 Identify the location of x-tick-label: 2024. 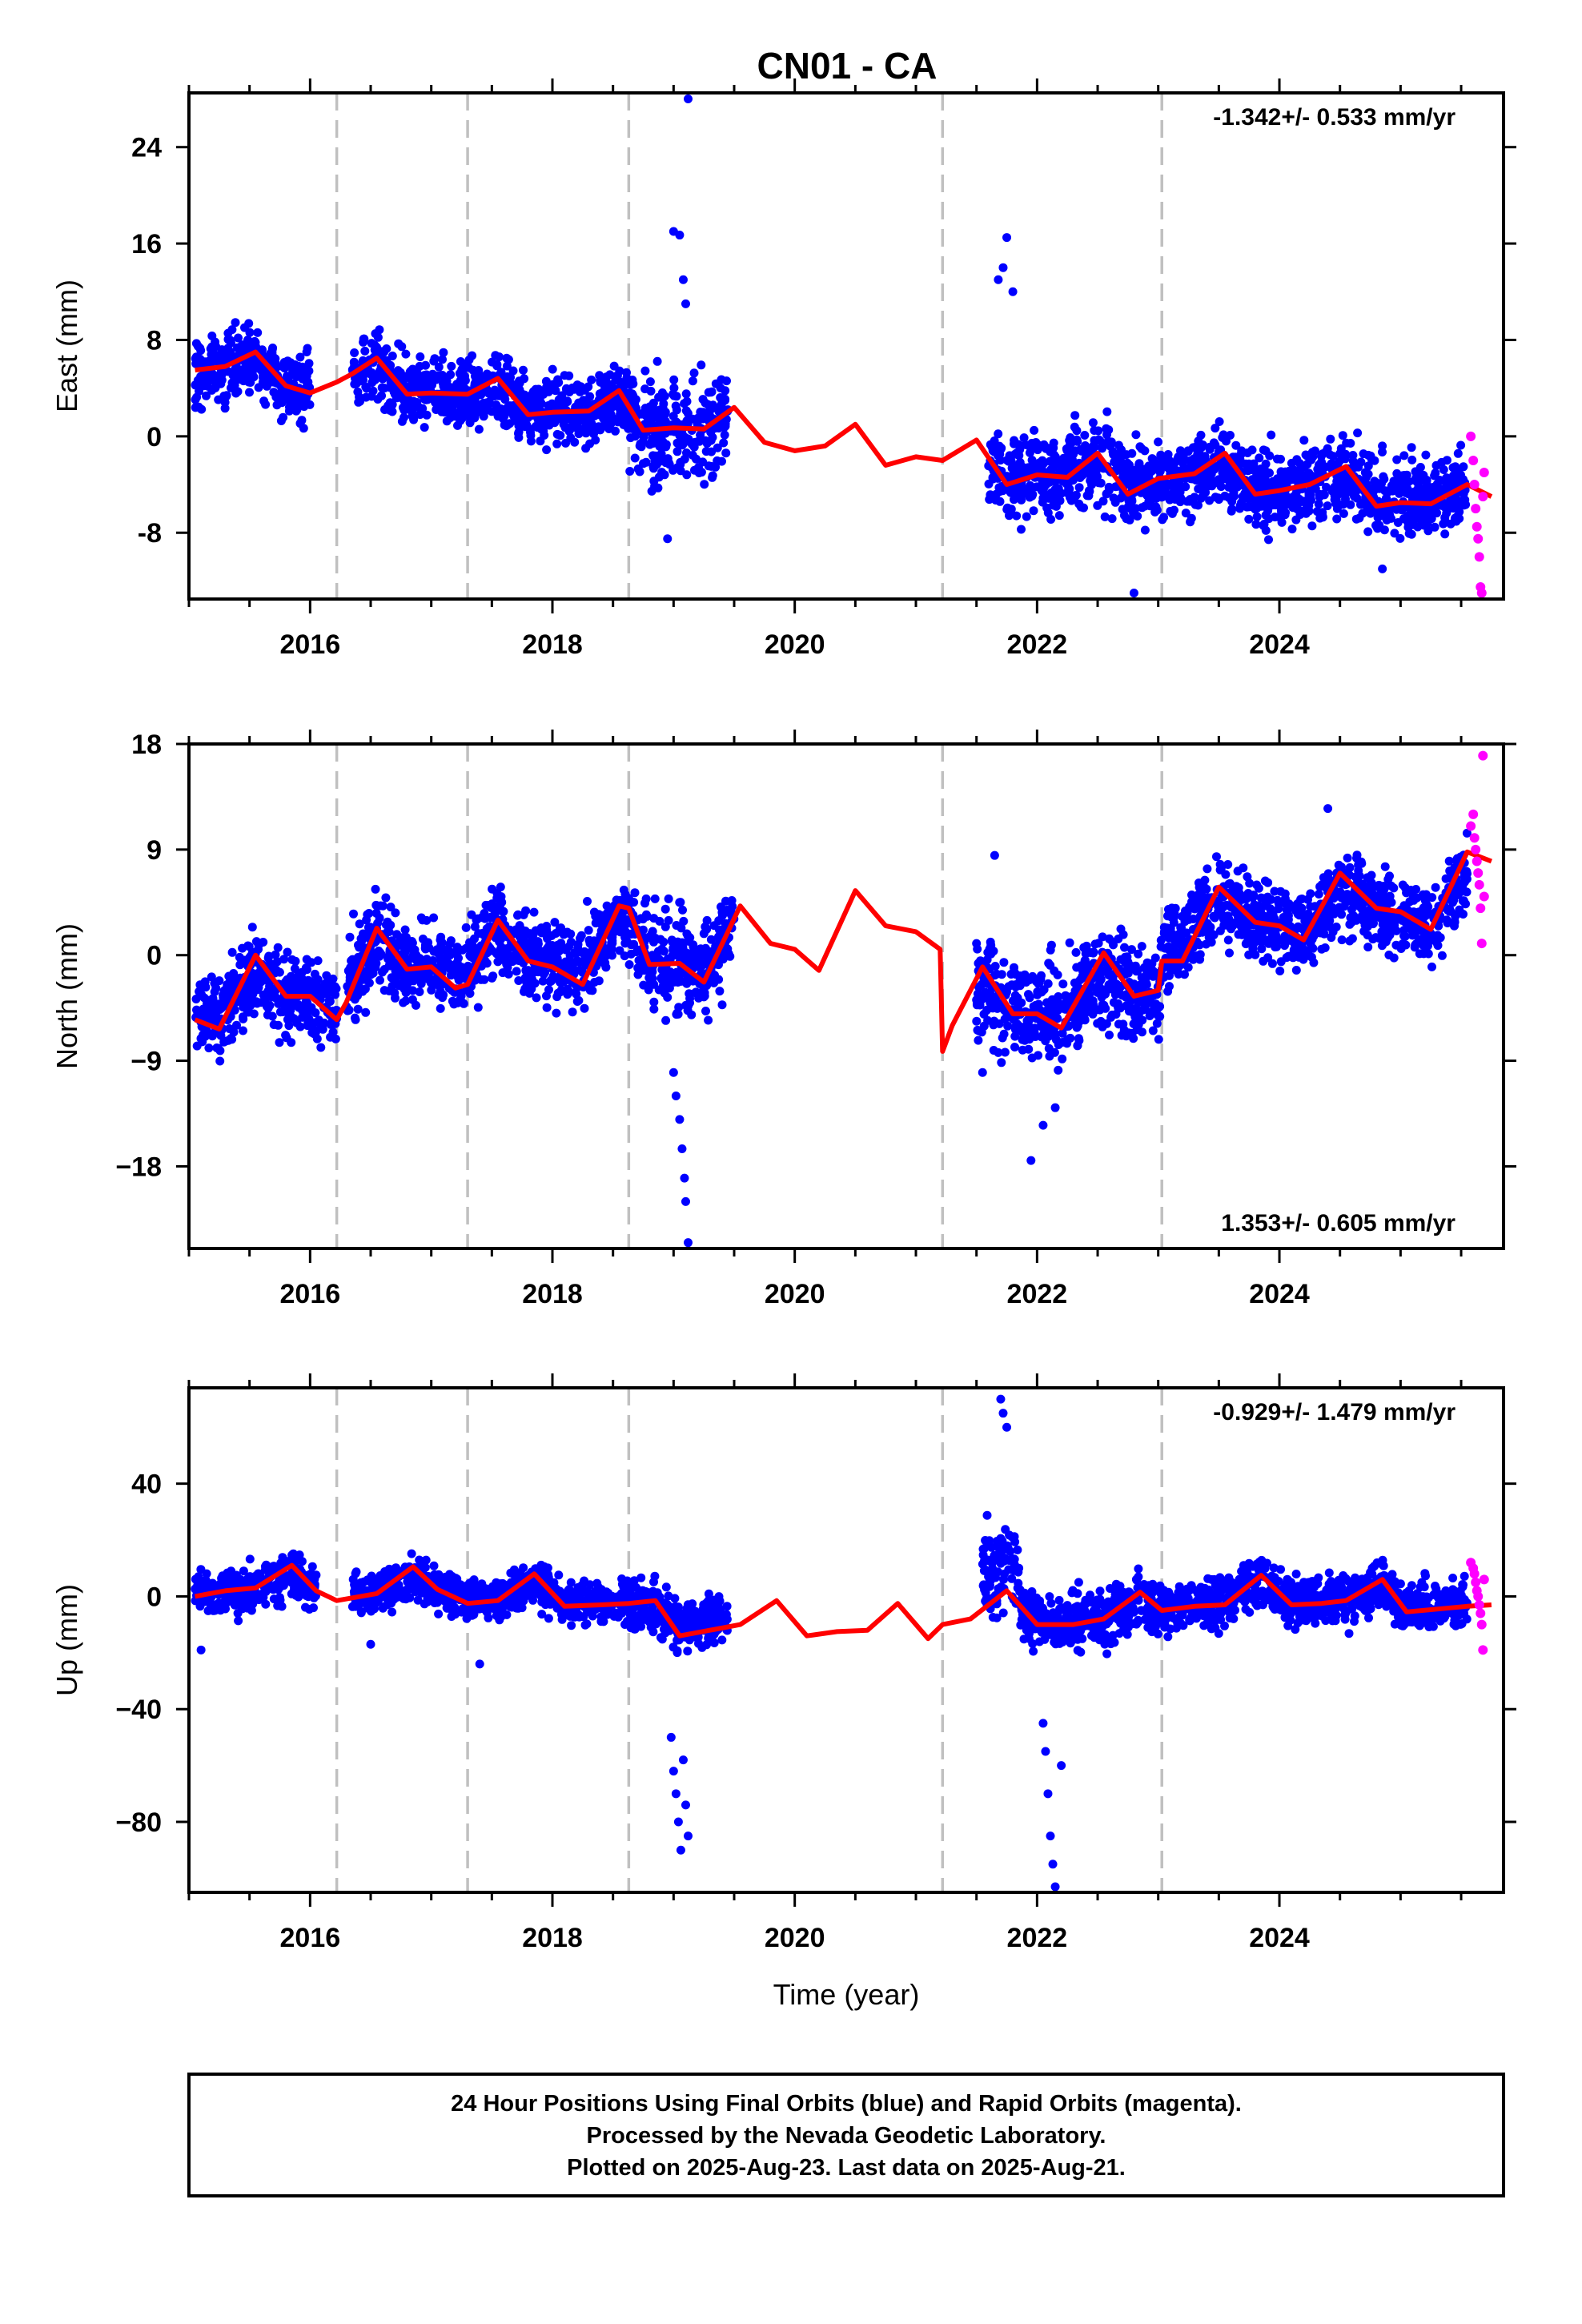
(1279, 644).